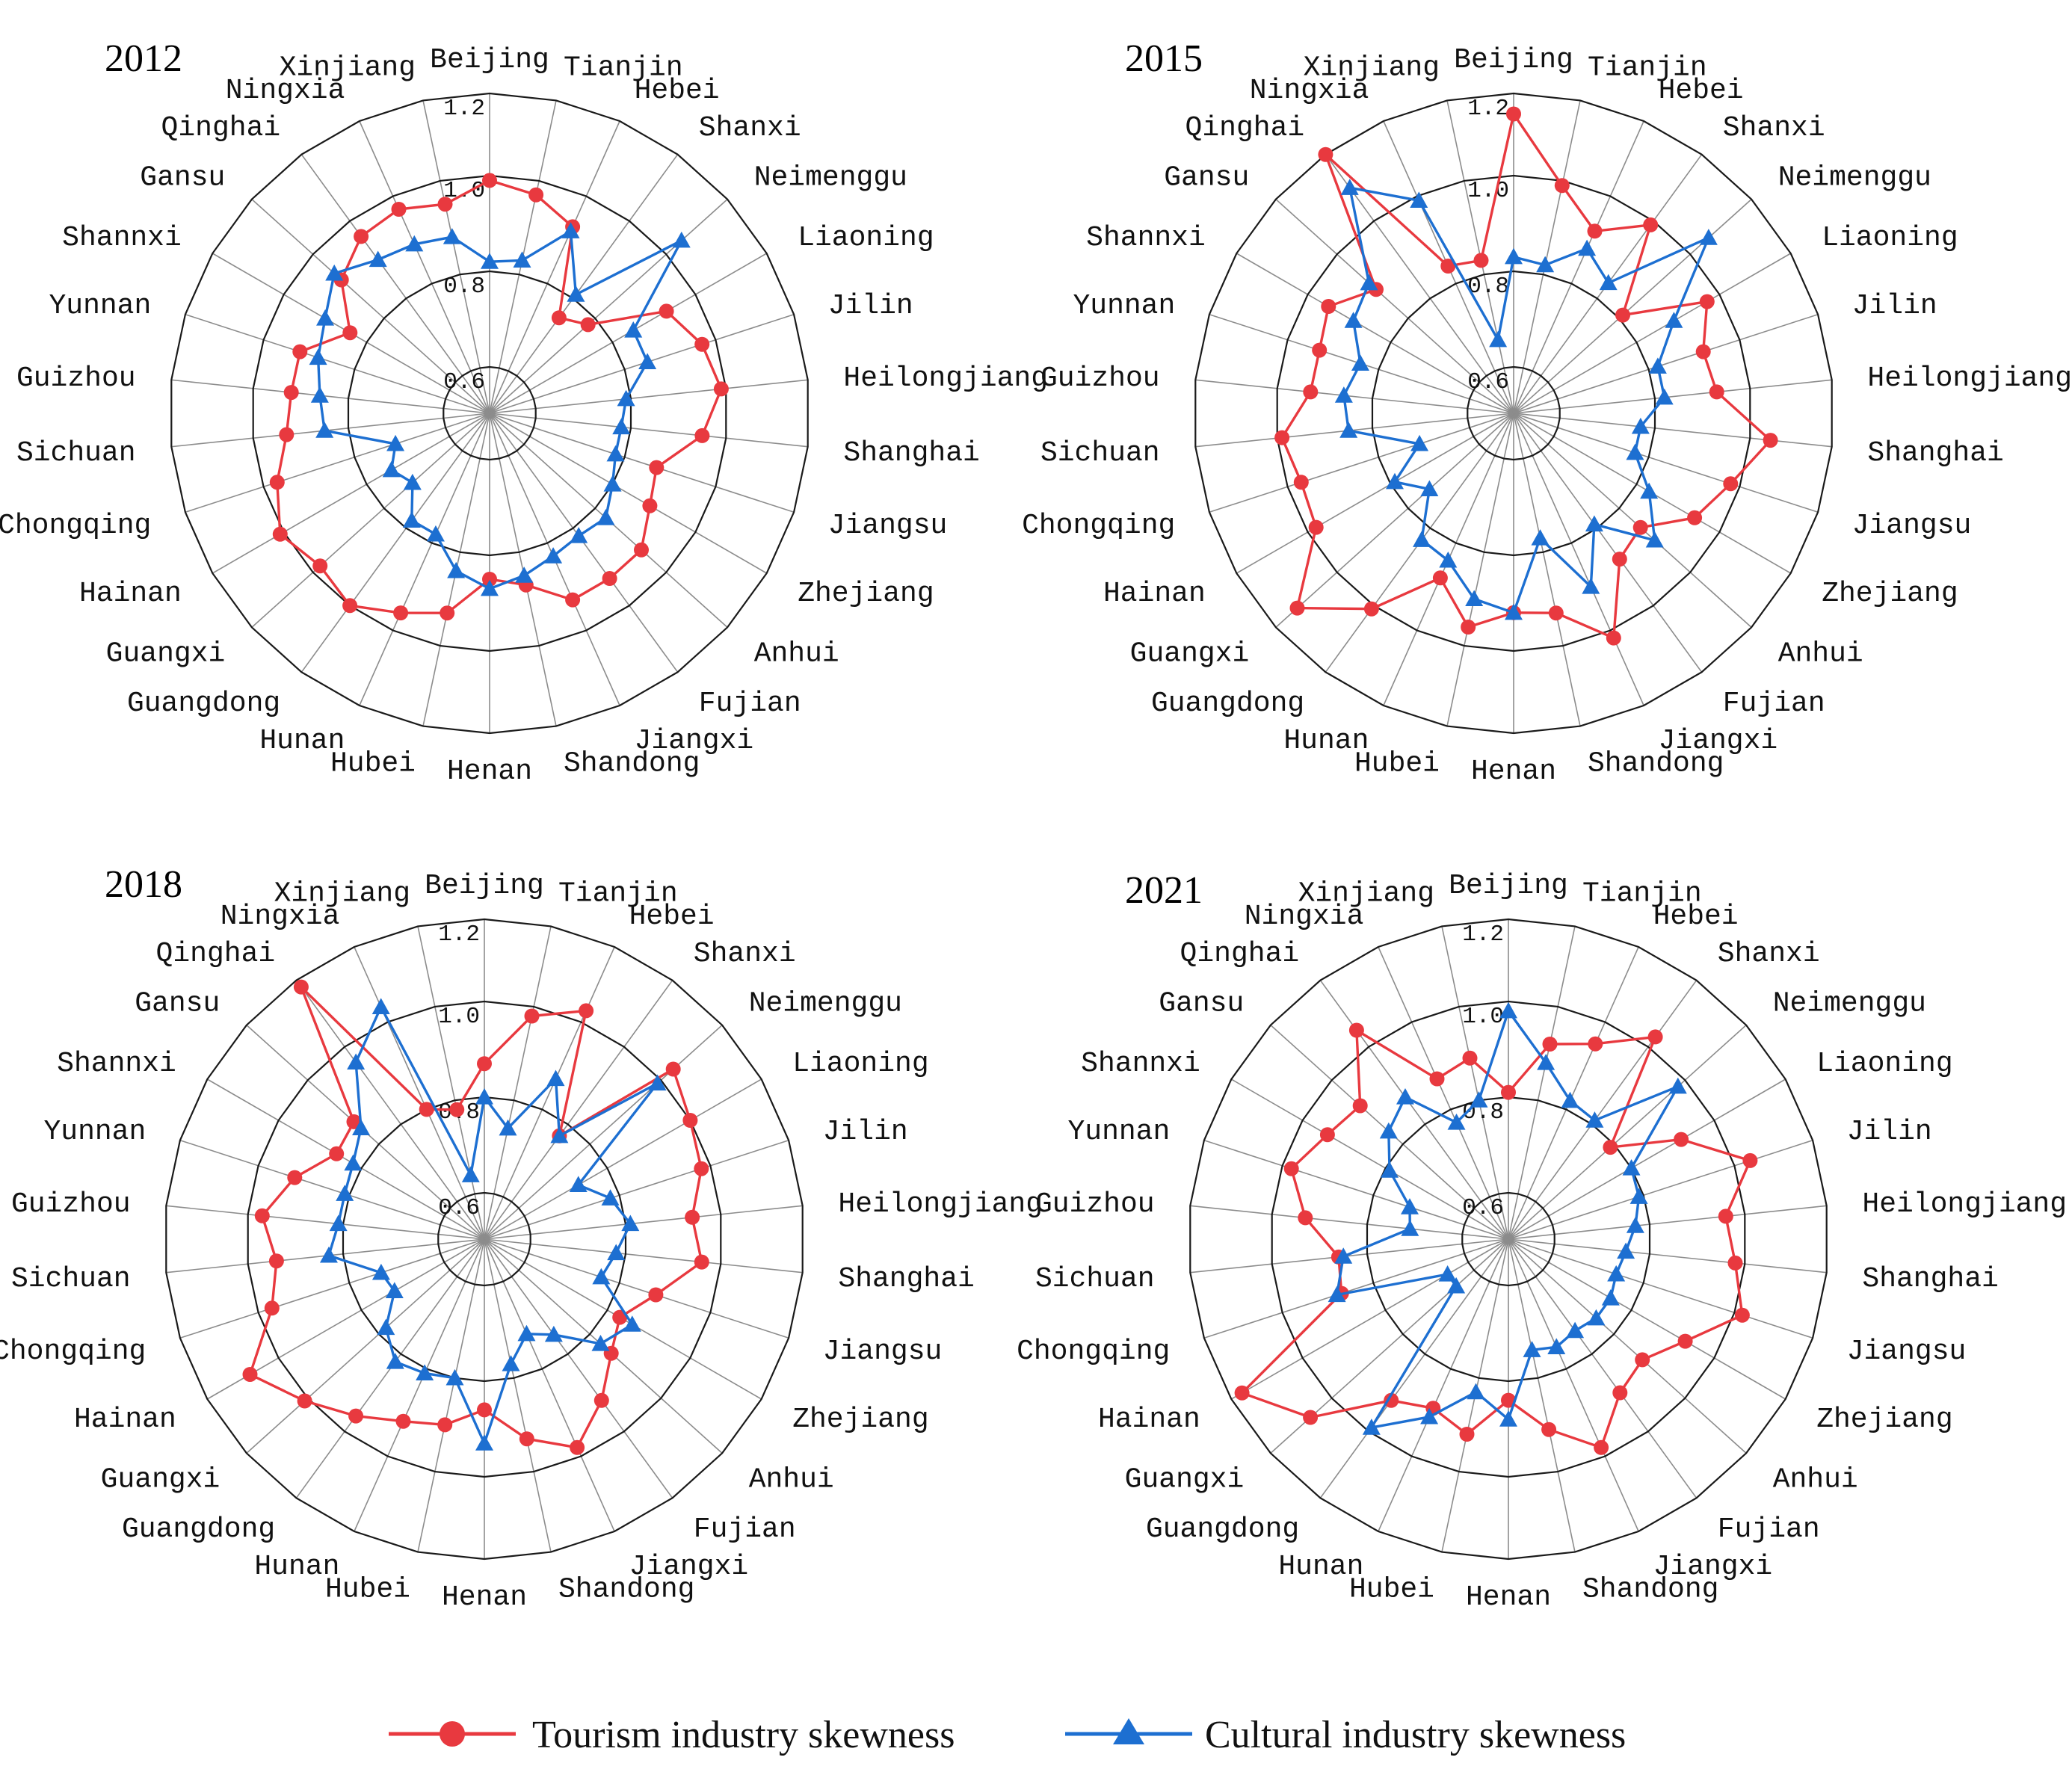 The height and width of the screenshot is (1781, 2072). Describe the element at coordinates (1774, 704) in the screenshot. I see `category-label: Fujian` at that location.